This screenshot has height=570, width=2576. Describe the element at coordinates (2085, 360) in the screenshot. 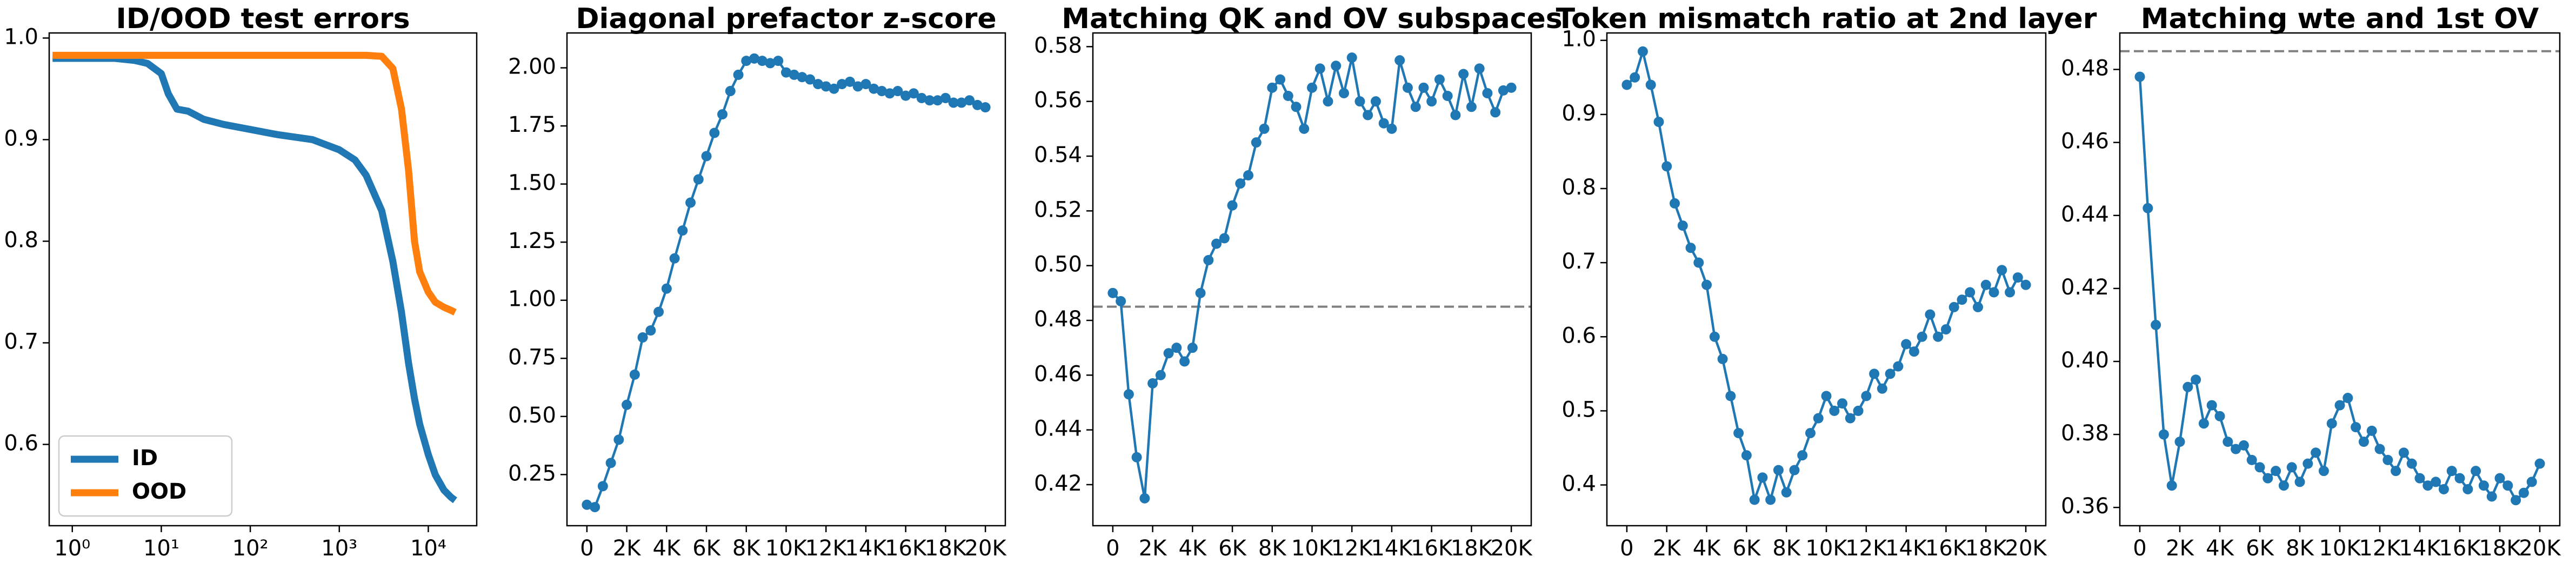

I see `y-tick-label: 0.40` at that location.